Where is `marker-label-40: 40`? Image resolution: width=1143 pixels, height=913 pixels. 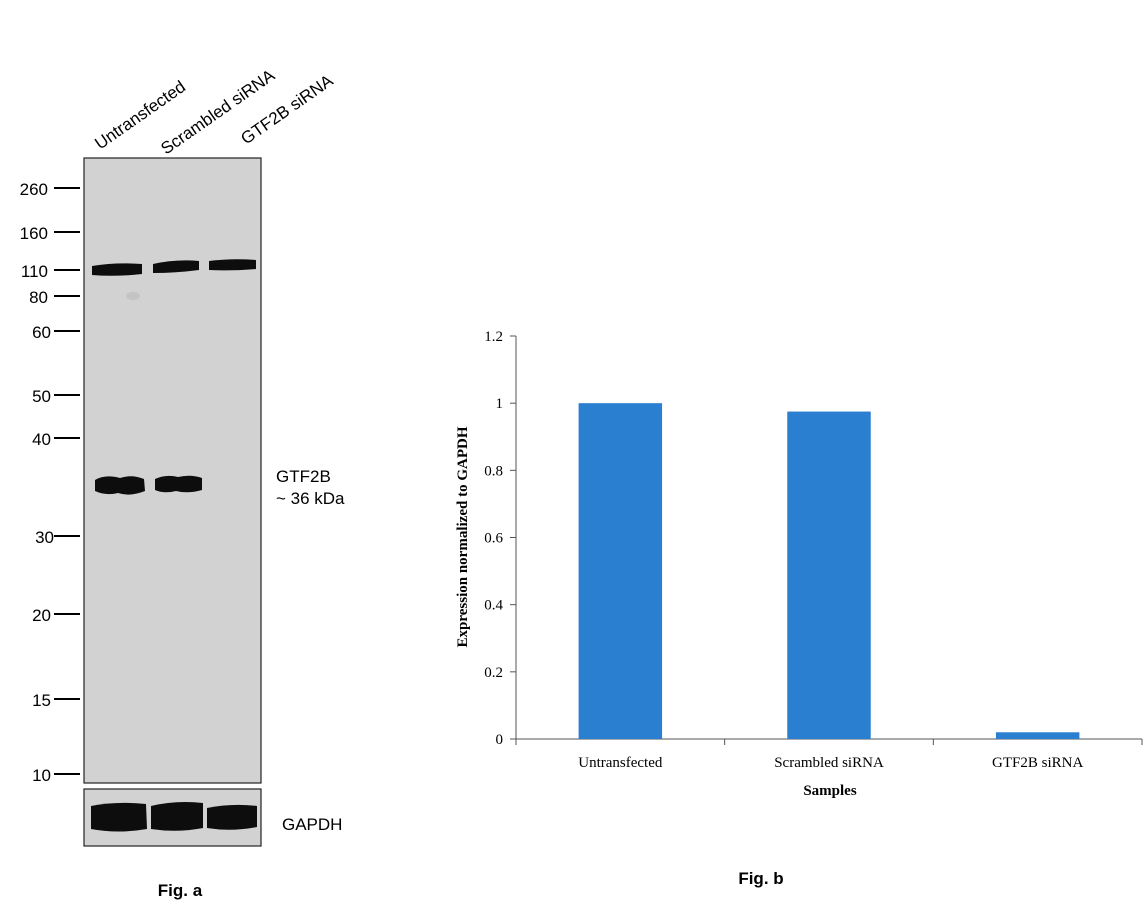 marker-label-40: 40 is located at coordinates (41, 439).